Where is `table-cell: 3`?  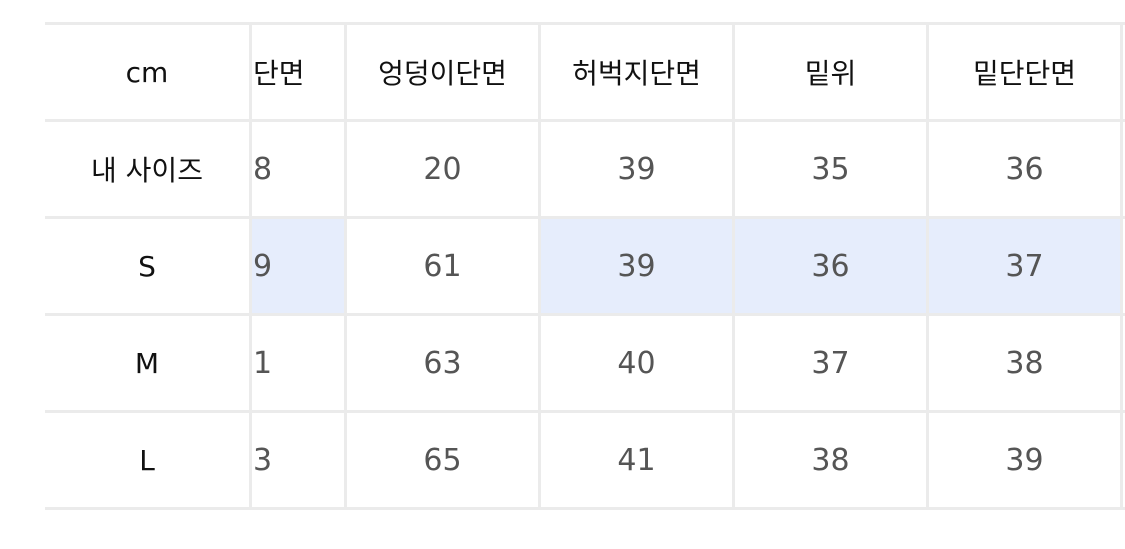
table-cell: 3 is located at coordinates (299, 460).